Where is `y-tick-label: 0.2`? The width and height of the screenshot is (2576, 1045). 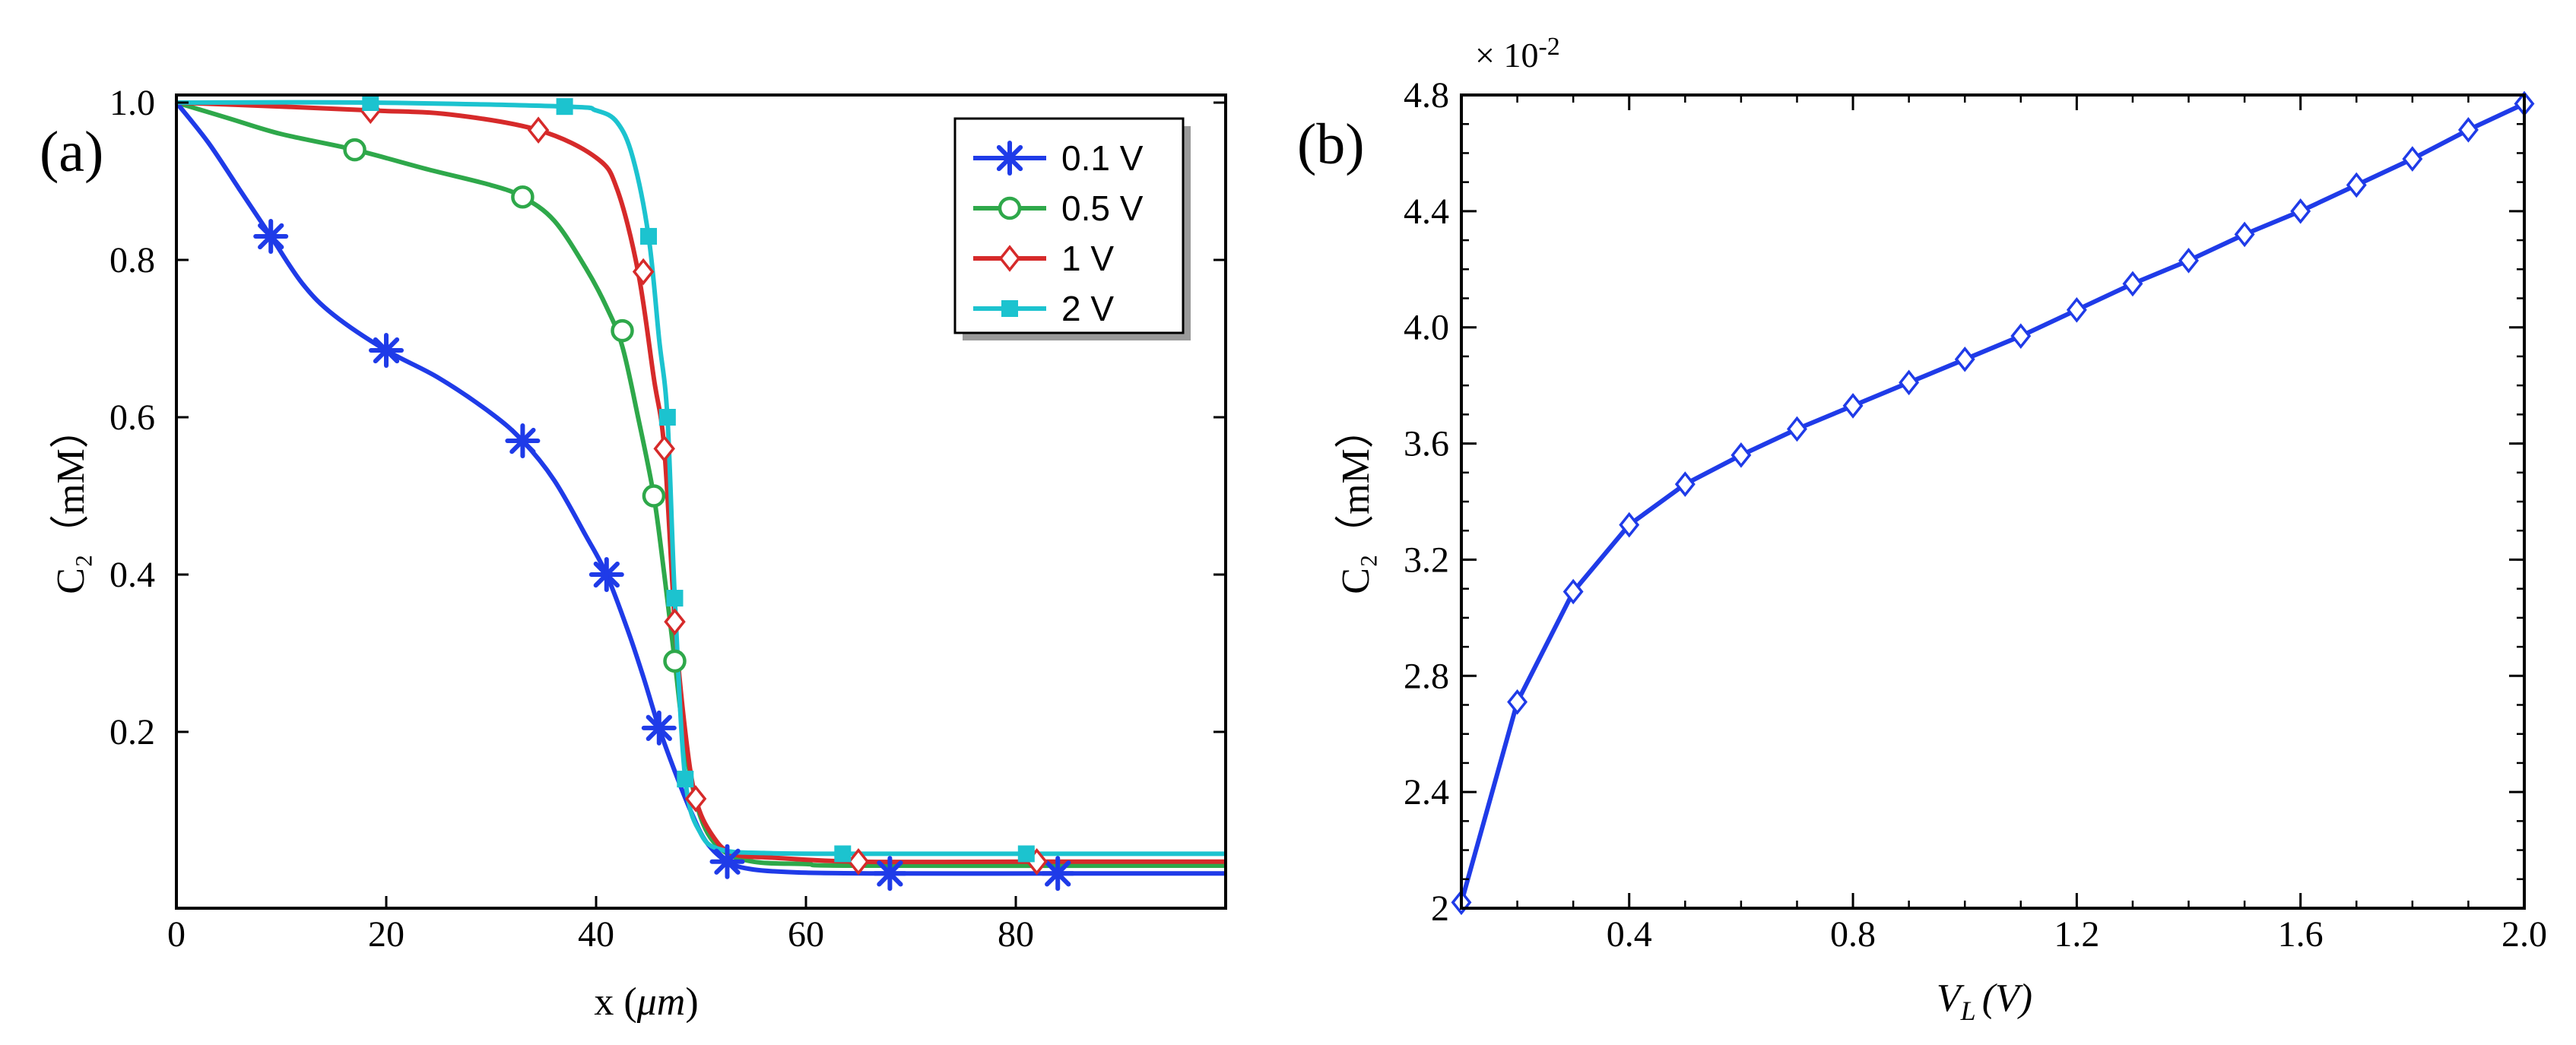 y-tick-label: 0.2 is located at coordinates (132, 732).